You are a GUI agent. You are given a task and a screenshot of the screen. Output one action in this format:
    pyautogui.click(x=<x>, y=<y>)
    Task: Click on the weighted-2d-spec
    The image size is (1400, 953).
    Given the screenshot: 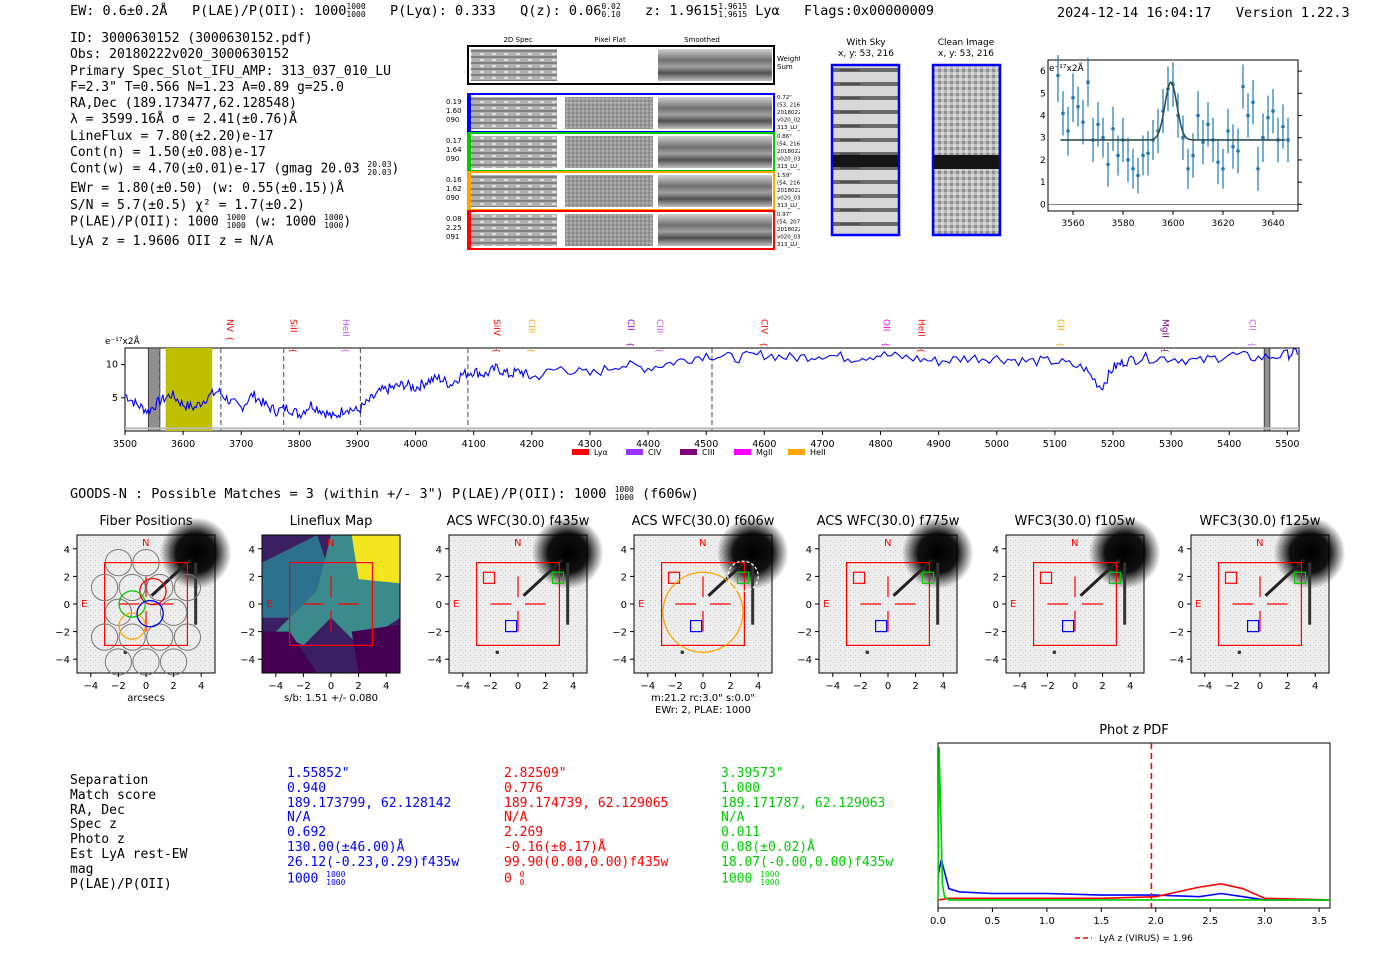 What is the action you would take?
    pyautogui.click(x=514, y=65)
    